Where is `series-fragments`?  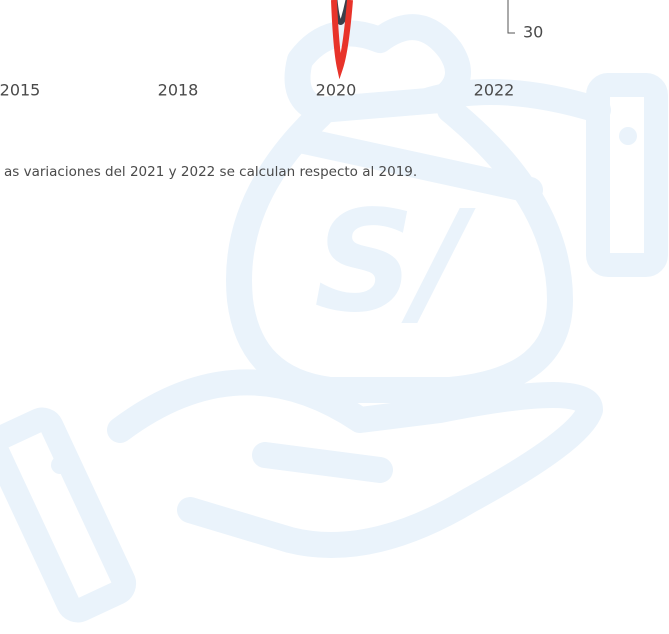 series-fragments is located at coordinates (342, 40).